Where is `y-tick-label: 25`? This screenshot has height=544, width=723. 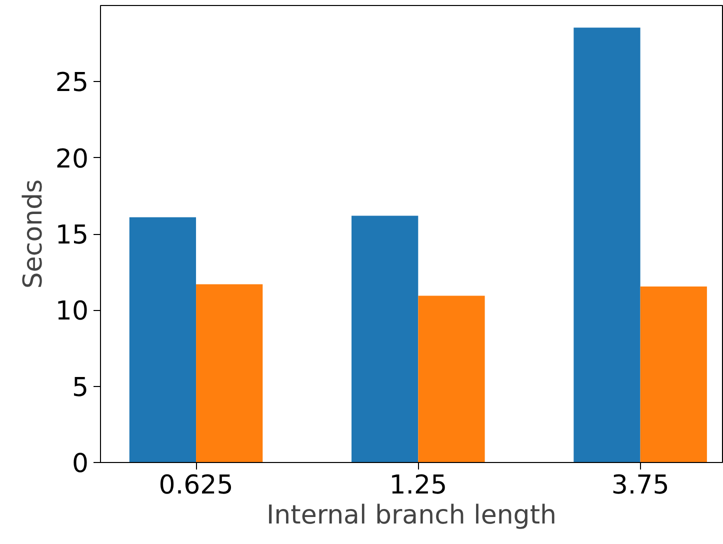
y-tick-label: 25 is located at coordinates (72, 83).